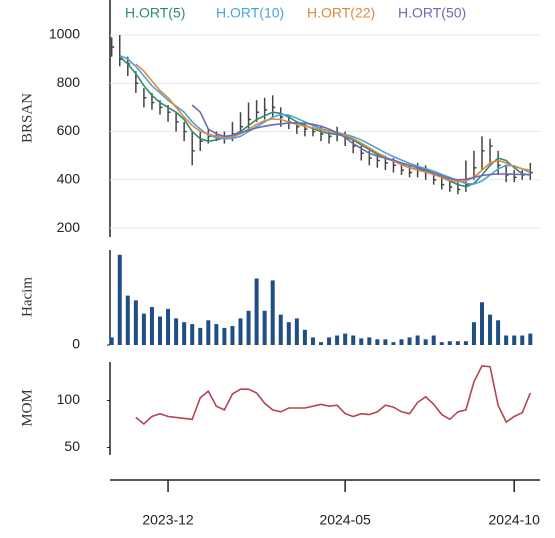 The height and width of the screenshot is (538, 555). What do you see at coordinates (250, 13) in the screenshot?
I see `legend-label: H.ORT(10)` at bounding box center [250, 13].